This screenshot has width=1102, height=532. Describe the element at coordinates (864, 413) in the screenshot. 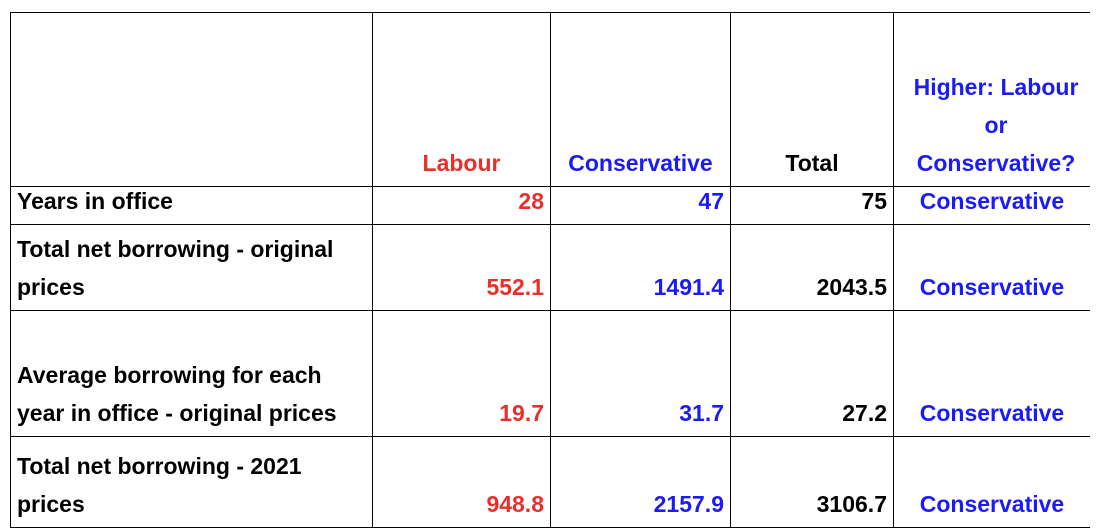

I see `total-value: 27.2` at that location.